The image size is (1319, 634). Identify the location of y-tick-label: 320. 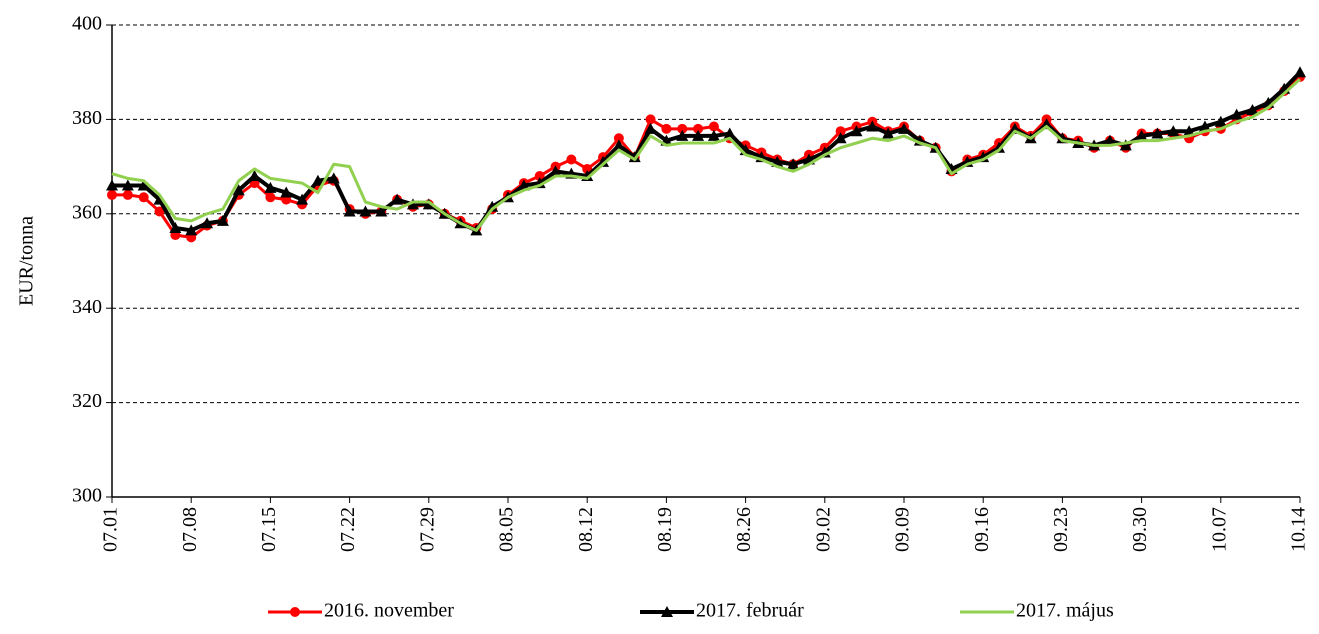
(87, 401).